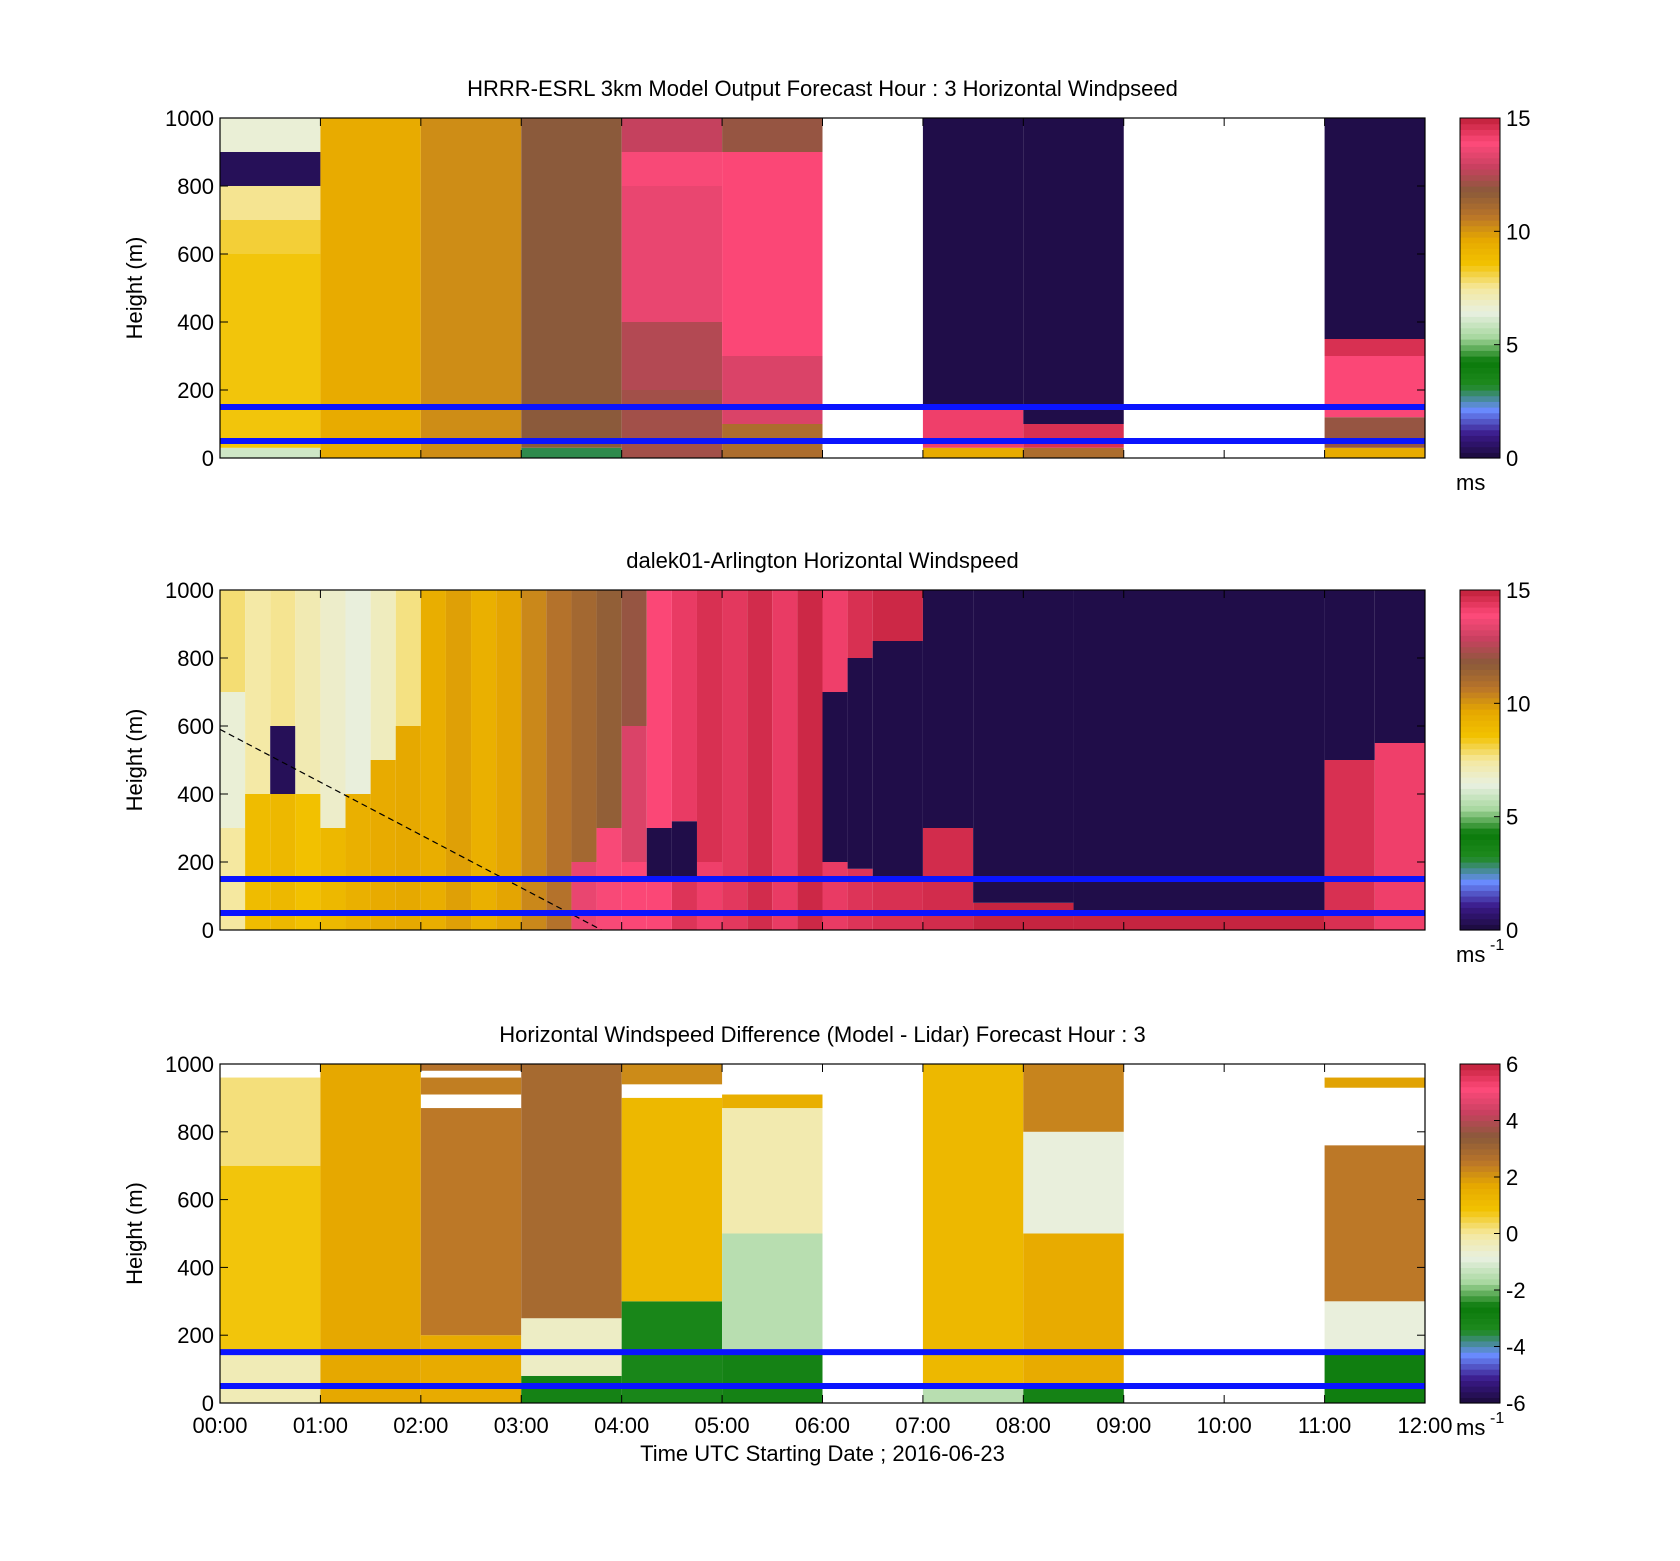 The image size is (1680, 1561). Describe the element at coordinates (1516, 1347) in the screenshot. I see `colorbar-tick-label: -4` at that location.